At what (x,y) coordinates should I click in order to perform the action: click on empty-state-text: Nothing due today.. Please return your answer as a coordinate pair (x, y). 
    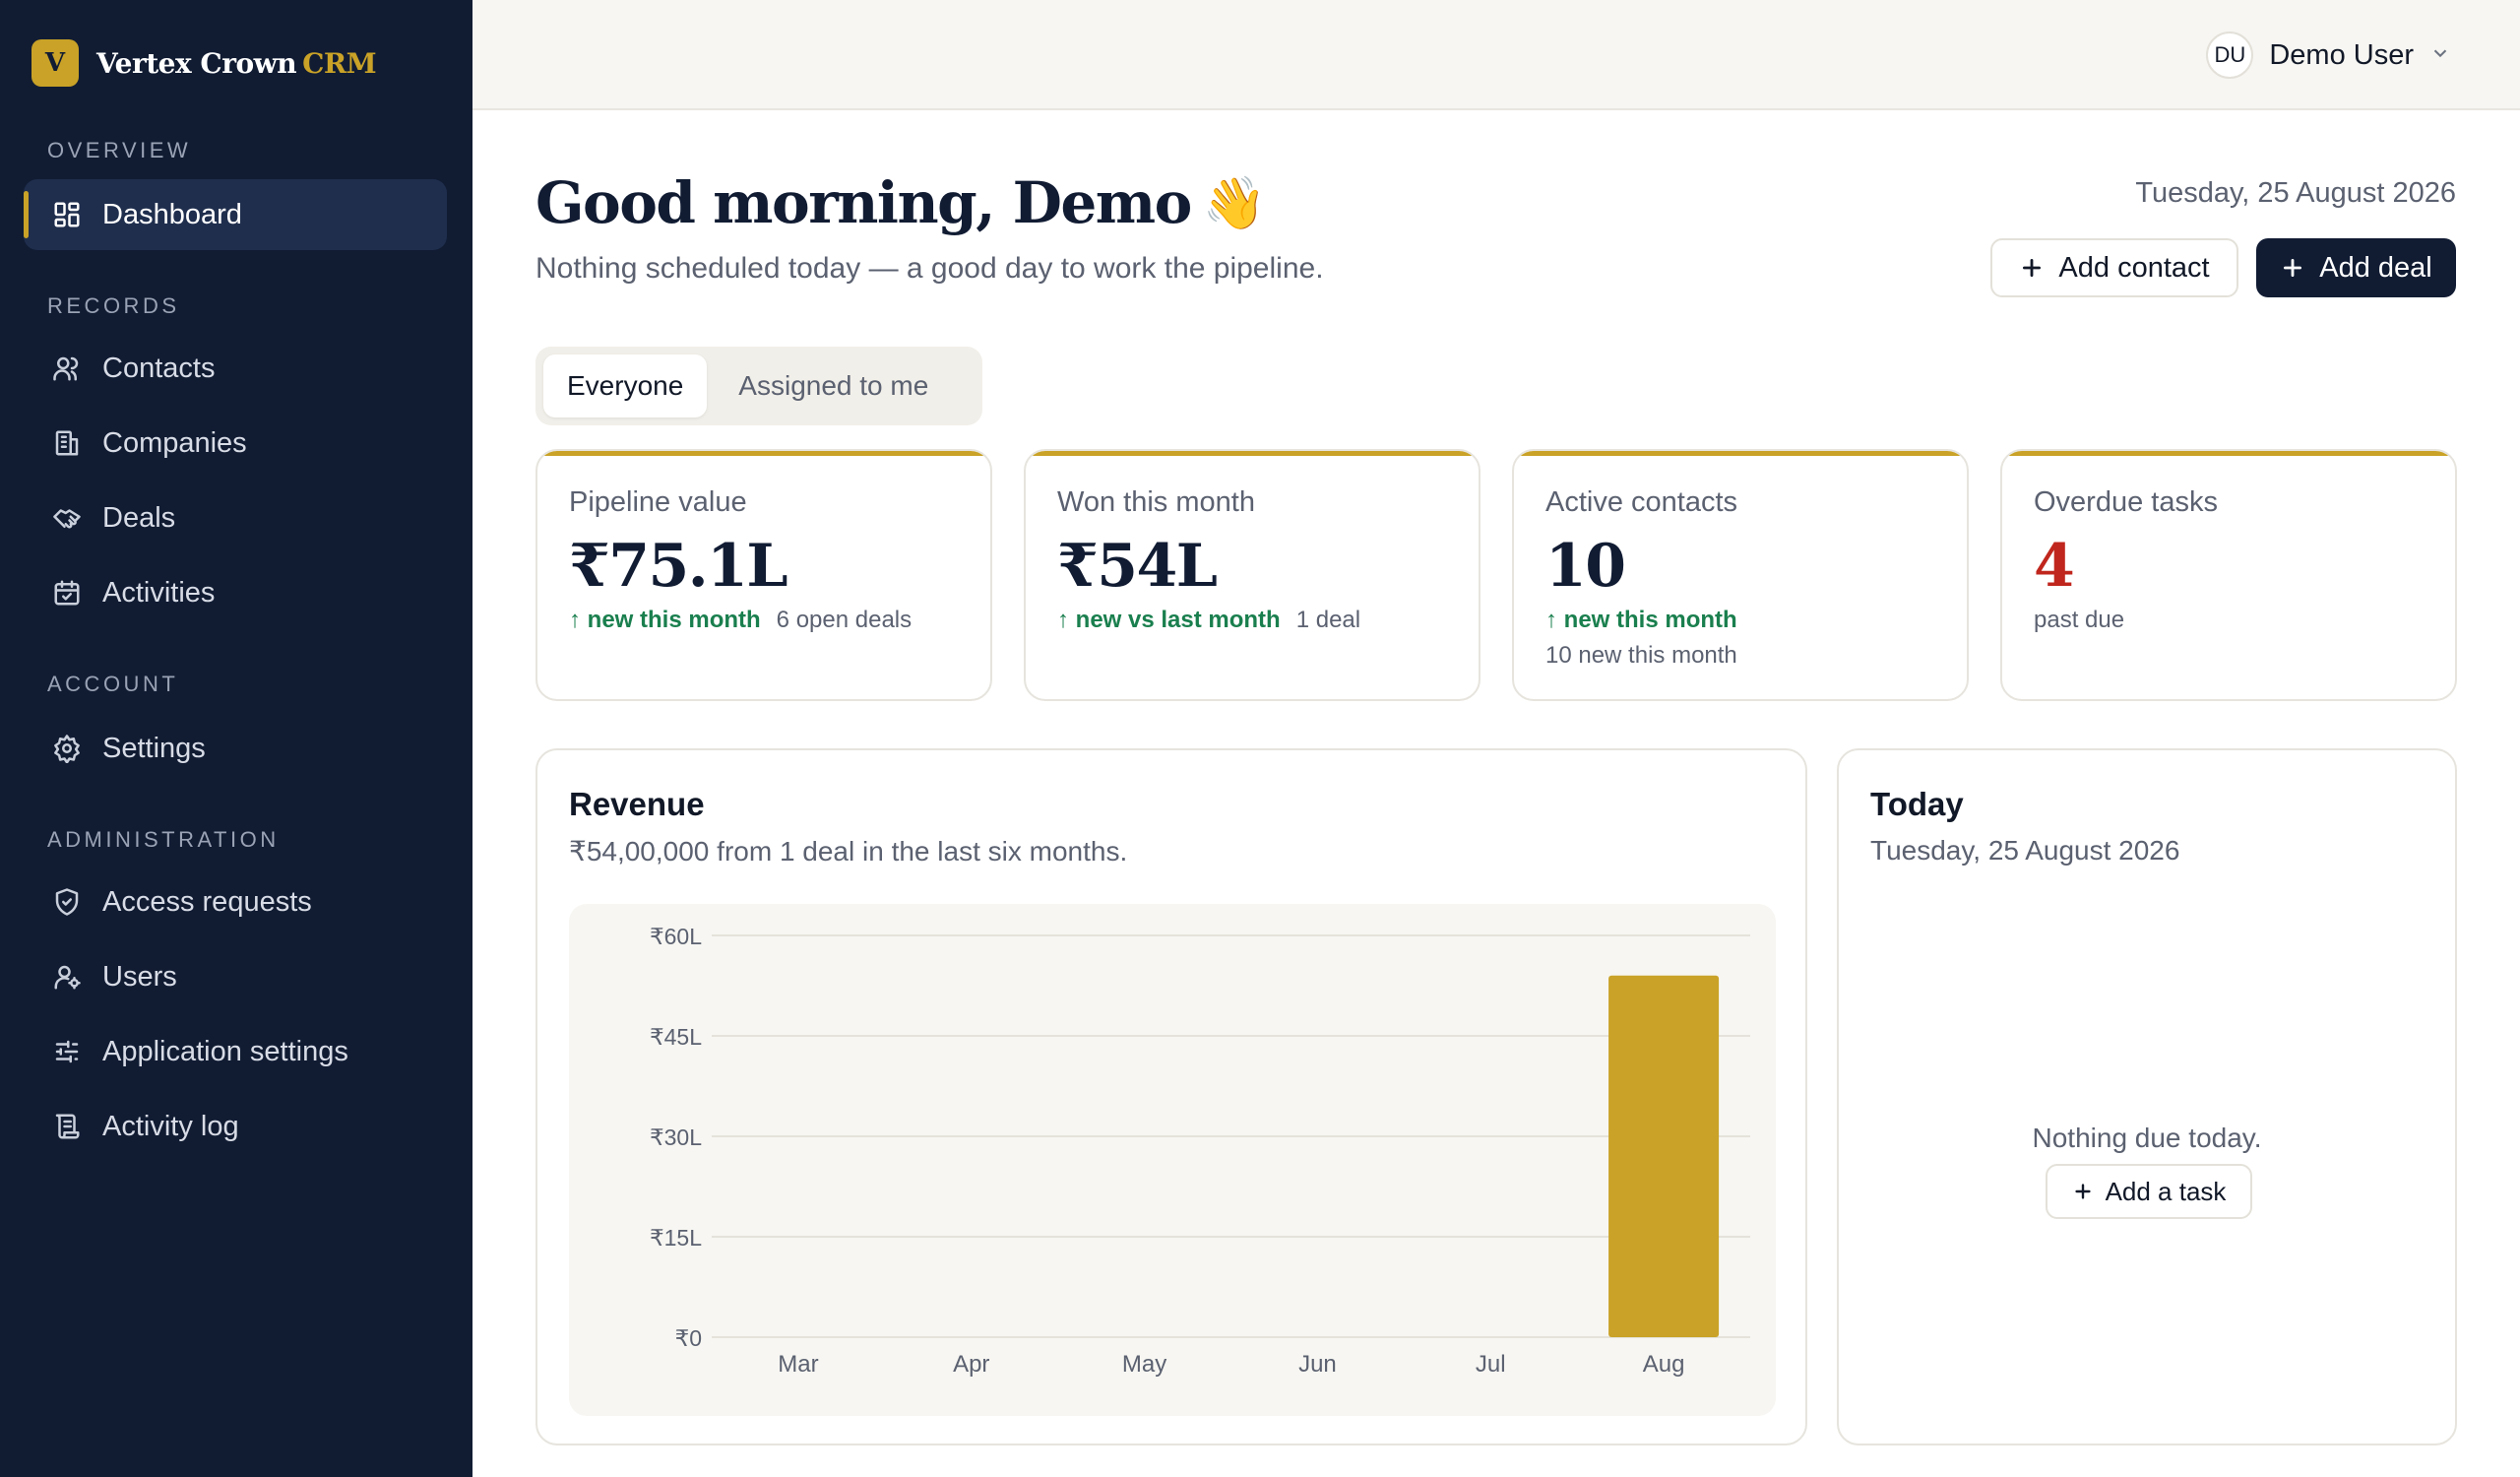
    Looking at the image, I should click on (2147, 1138).